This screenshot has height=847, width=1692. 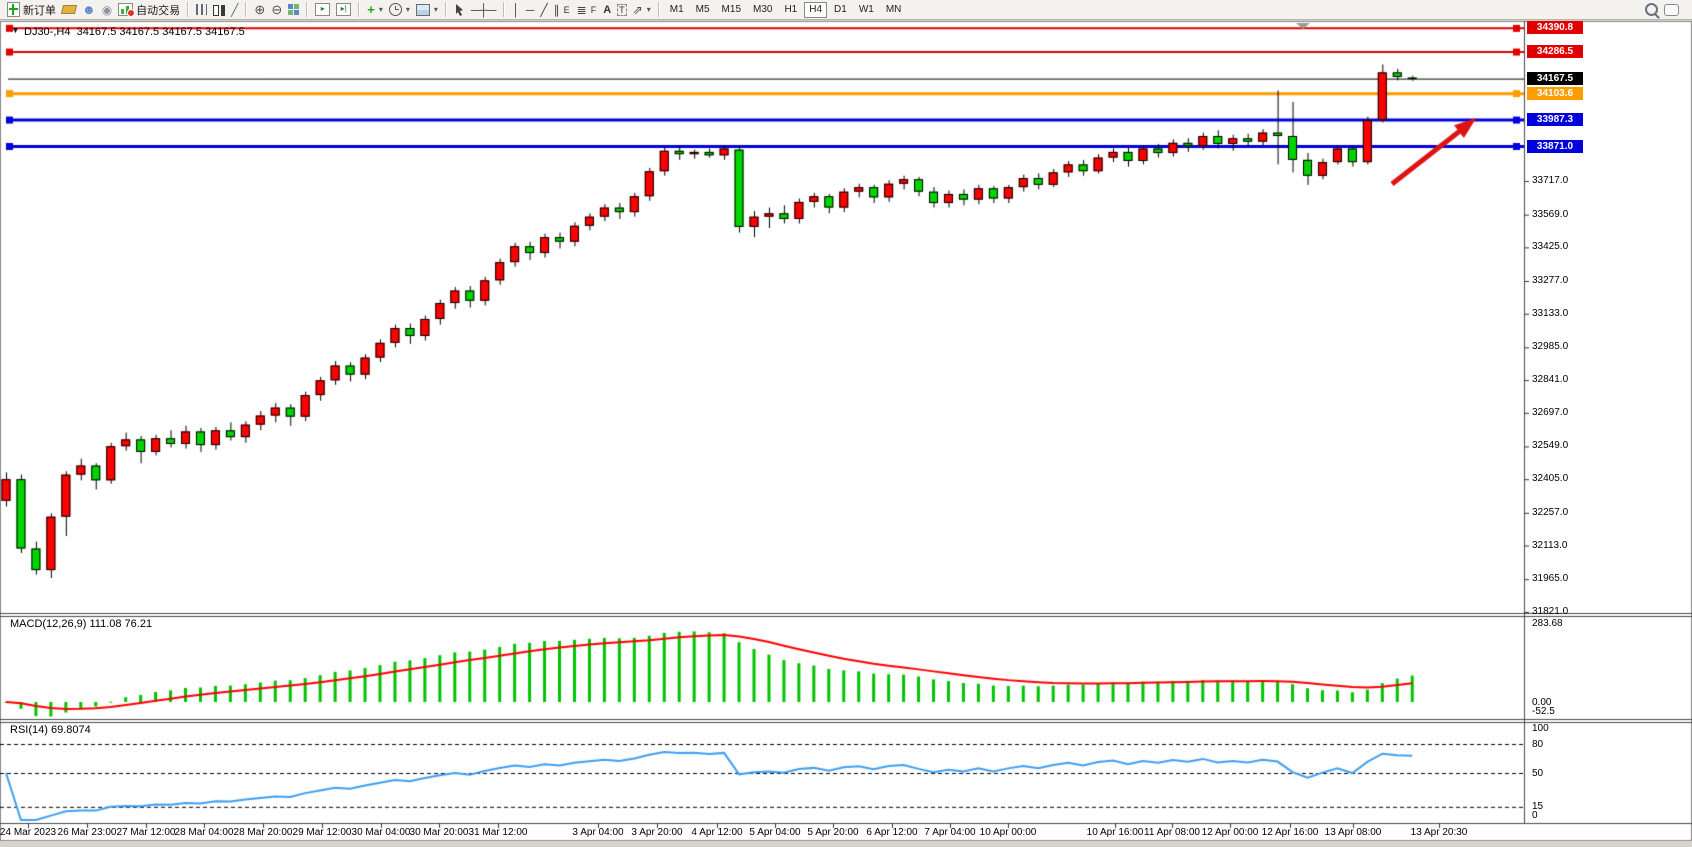 I want to click on vertical-line-tool-button: │, so click(x=516, y=10).